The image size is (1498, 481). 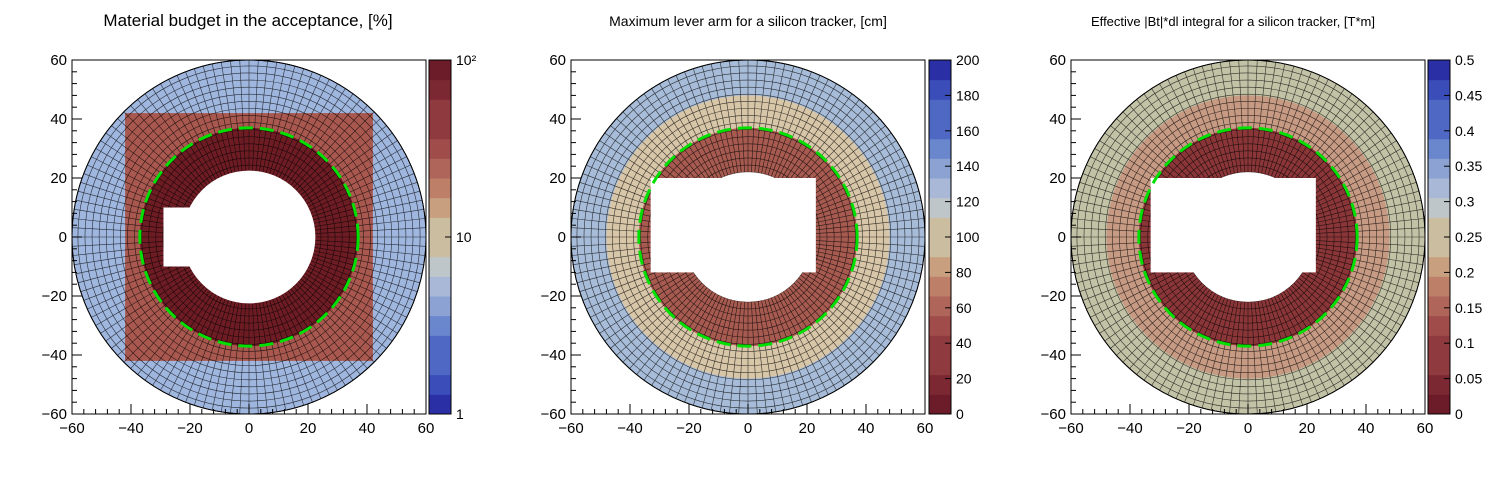 I want to click on colorbar-tick-label: 0.5, so click(x=1465, y=60).